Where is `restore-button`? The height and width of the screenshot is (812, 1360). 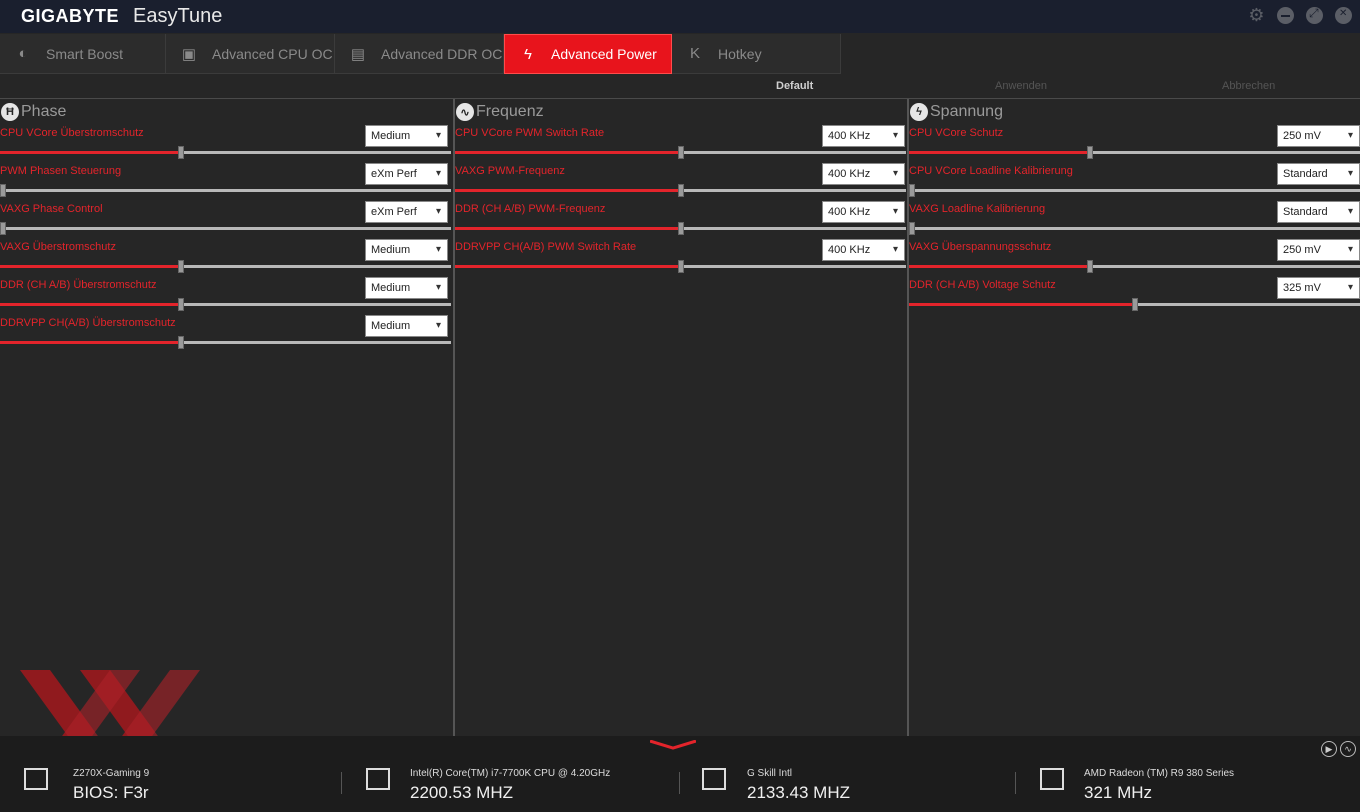 restore-button is located at coordinates (1314, 15).